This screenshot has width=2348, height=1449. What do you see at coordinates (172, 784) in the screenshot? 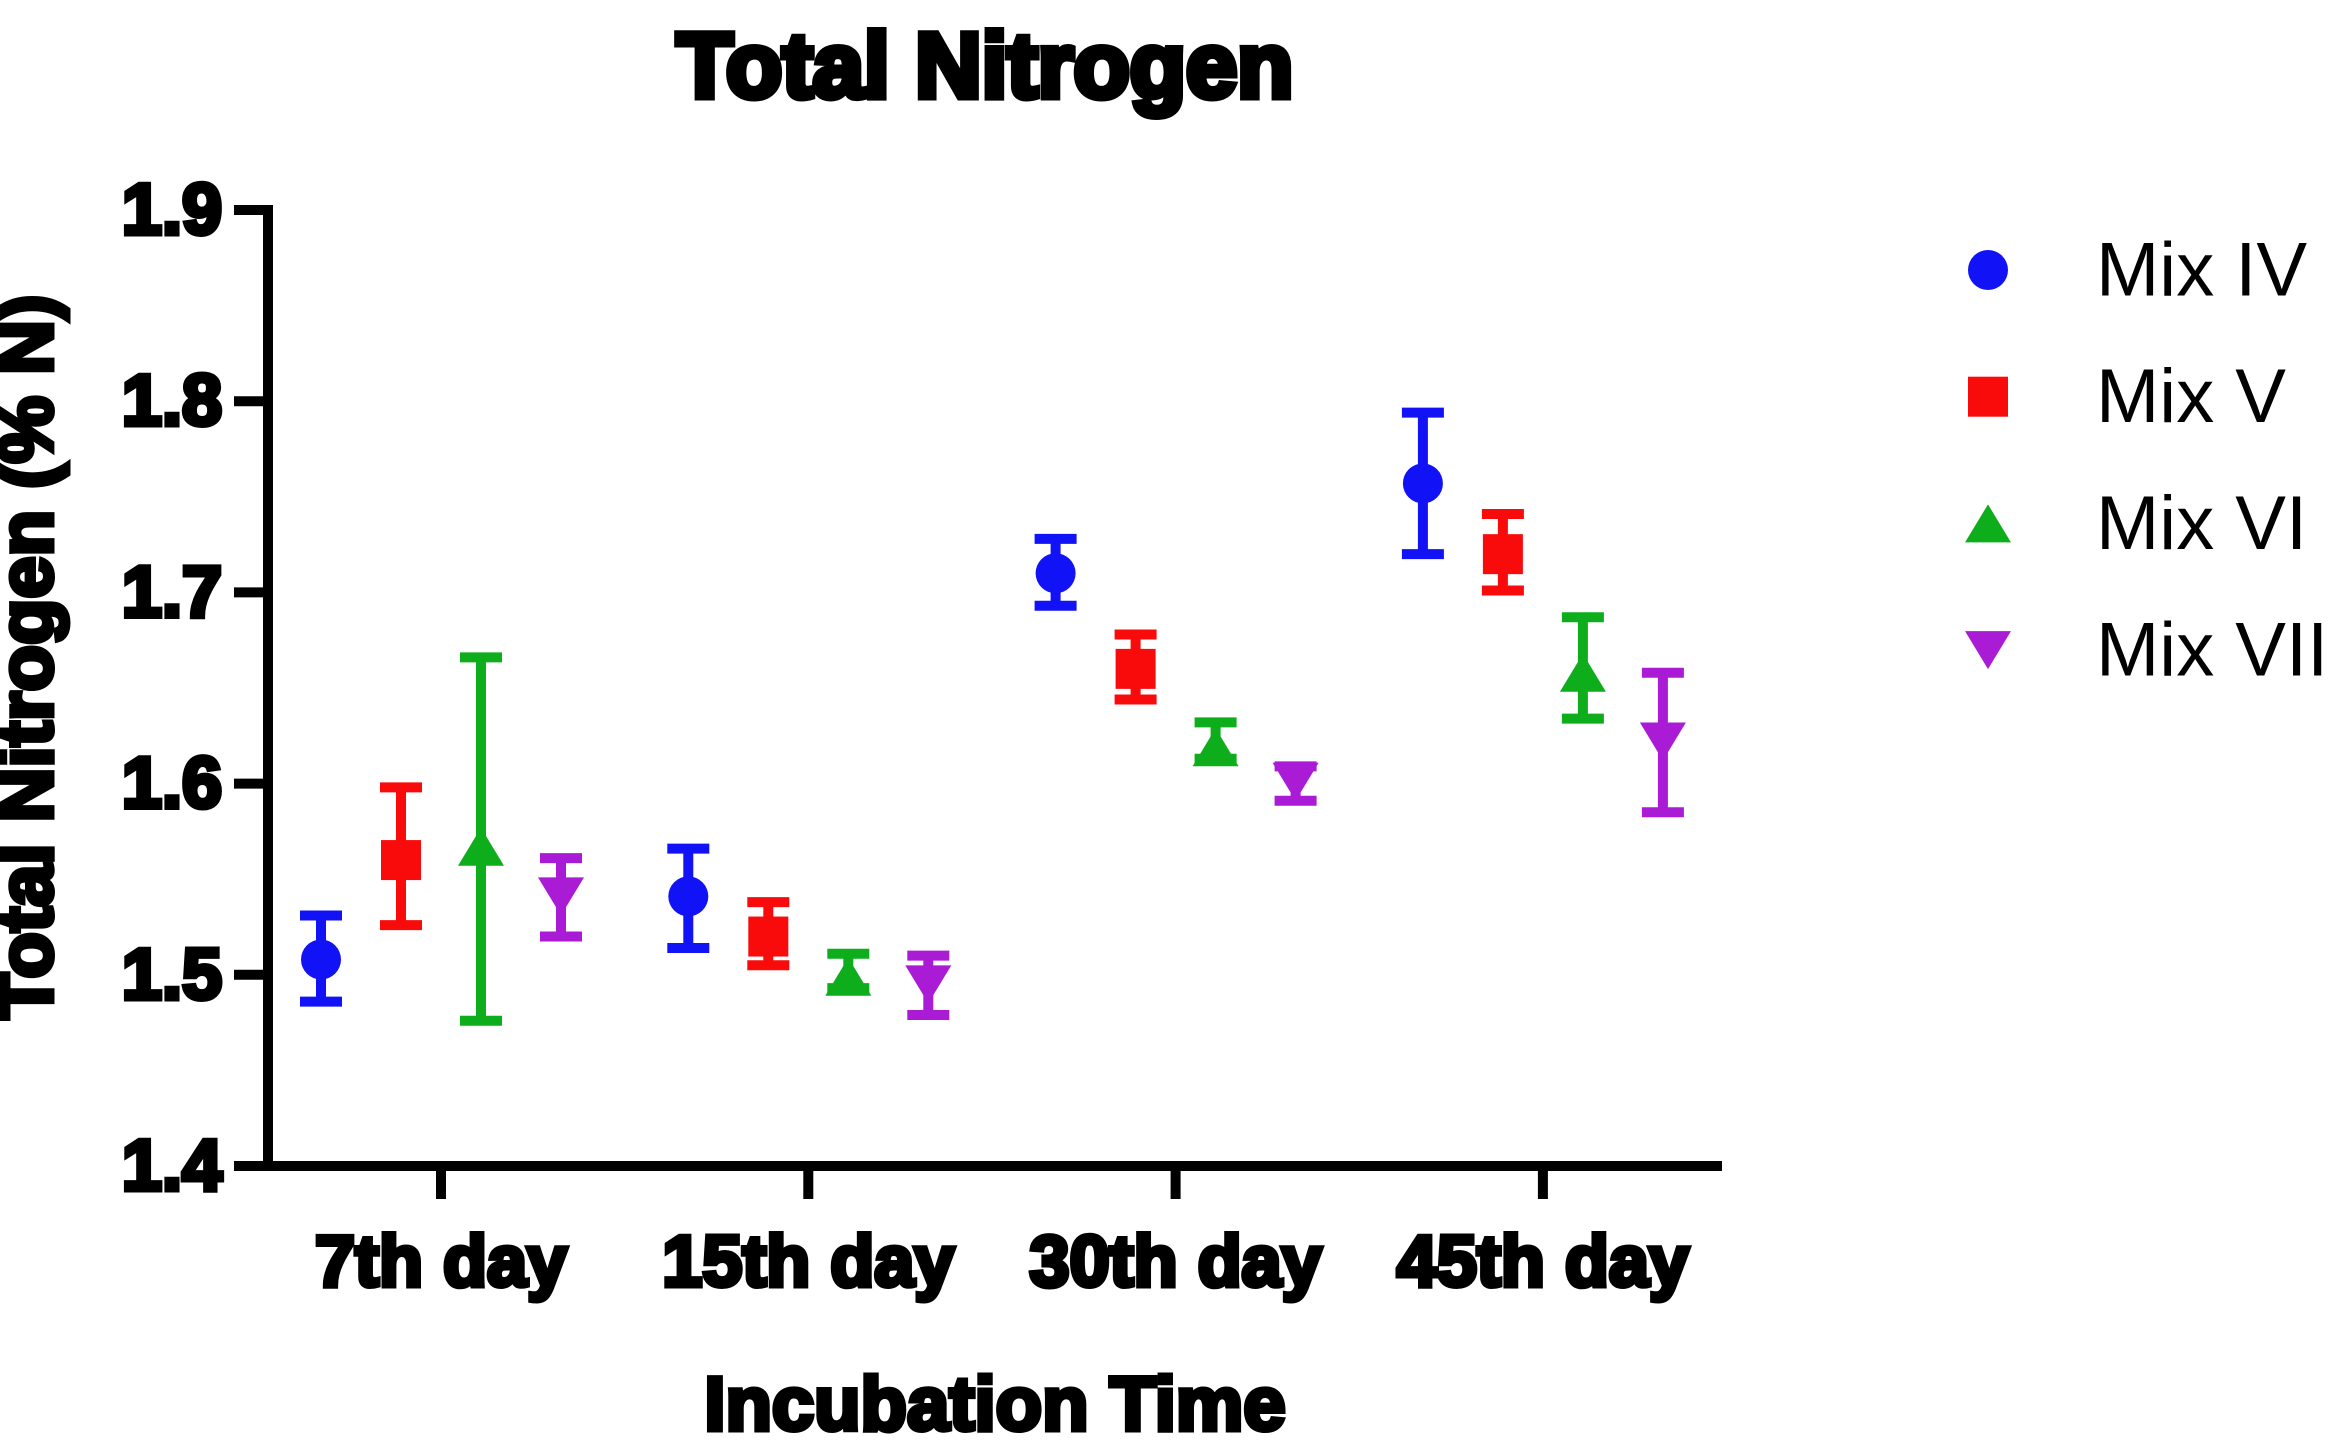
I see `y-tick-label: 1.6` at bounding box center [172, 784].